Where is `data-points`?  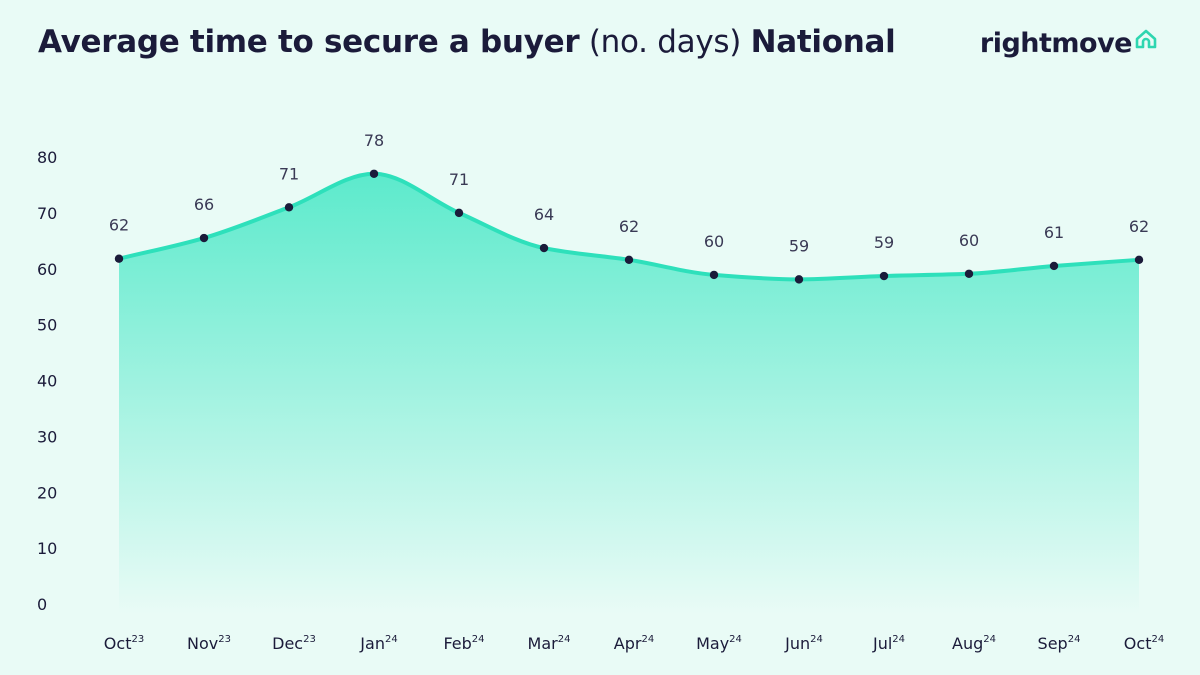
data-points is located at coordinates (629, 226).